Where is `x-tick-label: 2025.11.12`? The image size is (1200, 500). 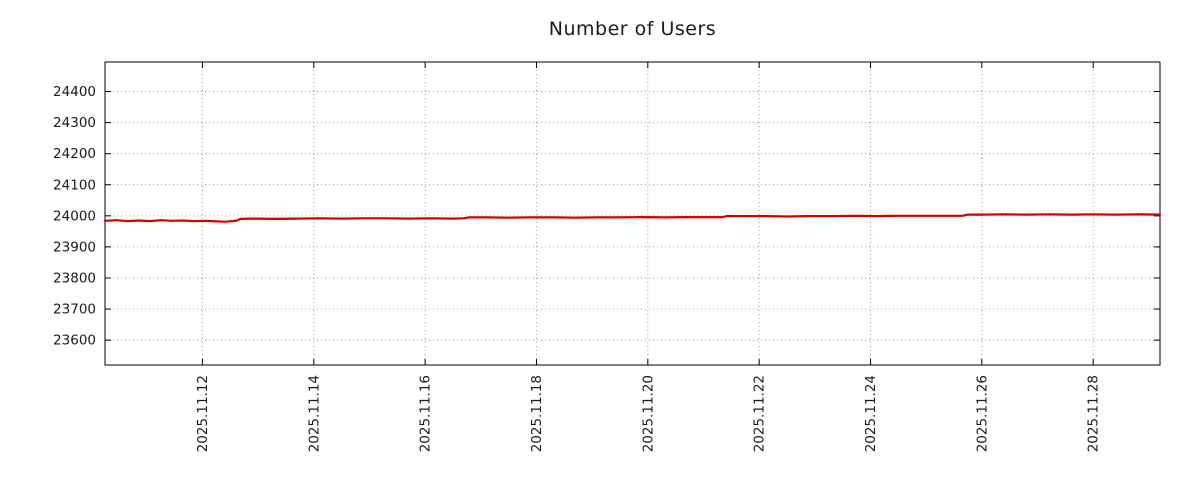 x-tick-label: 2025.11.12 is located at coordinates (203, 413).